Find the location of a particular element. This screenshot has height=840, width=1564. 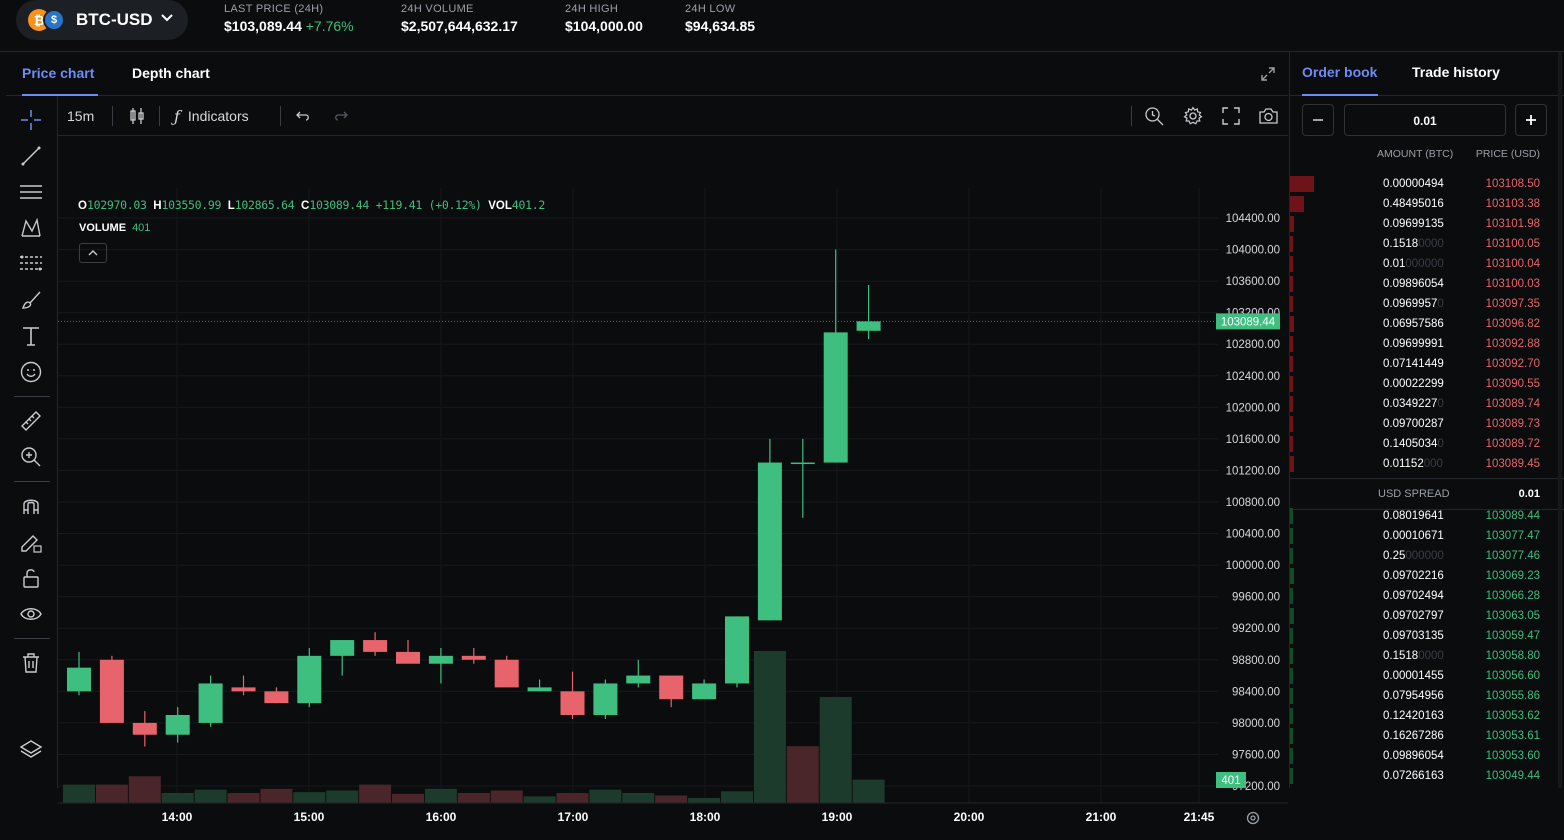

ask-row: 0.48495016 103103.38 is located at coordinates (1427, 204).